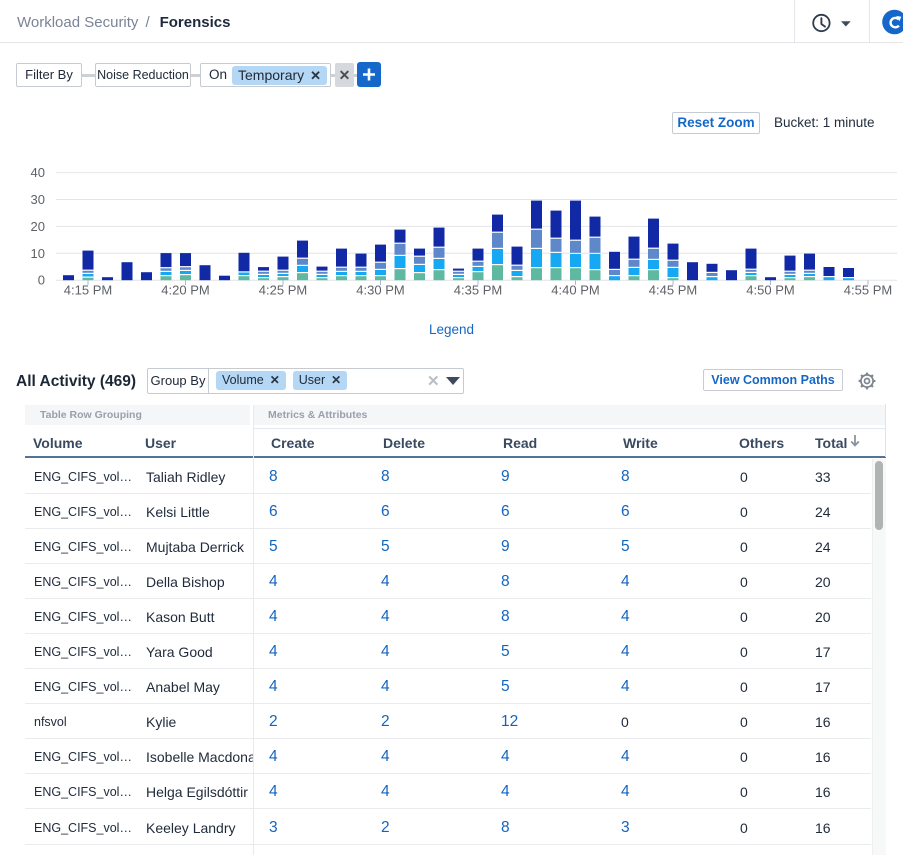  What do you see at coordinates (673, 290) in the screenshot?
I see `svg-text: 4:45 PM` at bounding box center [673, 290].